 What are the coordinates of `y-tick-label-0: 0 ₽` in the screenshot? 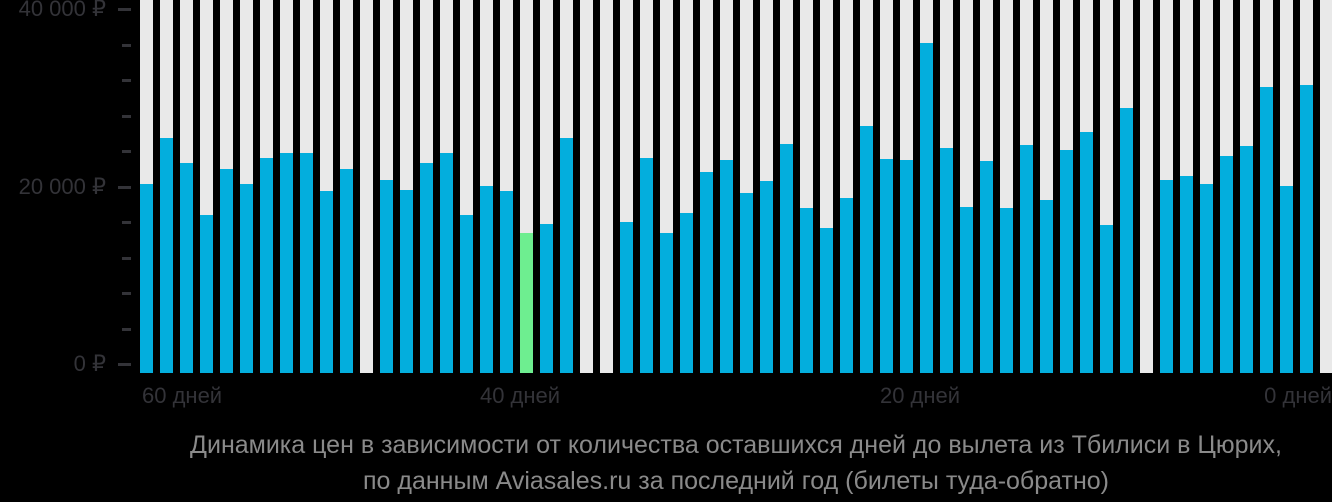 It's located at (89, 363).